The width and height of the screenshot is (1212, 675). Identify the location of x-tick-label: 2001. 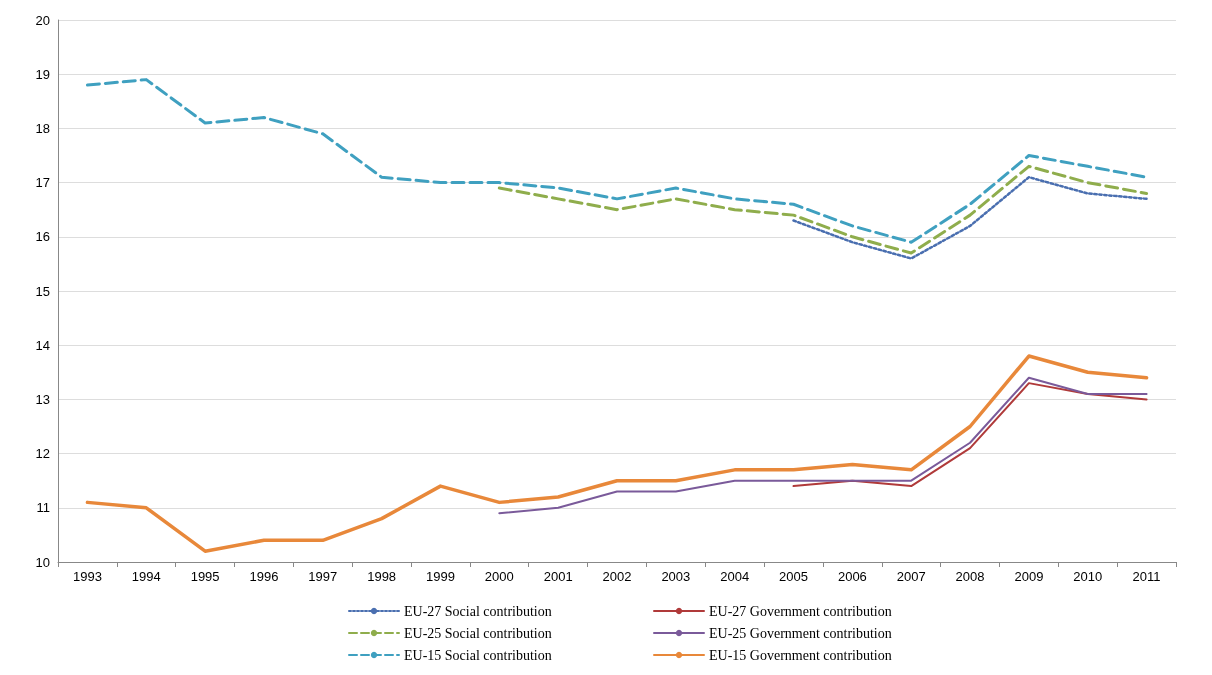
(558, 576).